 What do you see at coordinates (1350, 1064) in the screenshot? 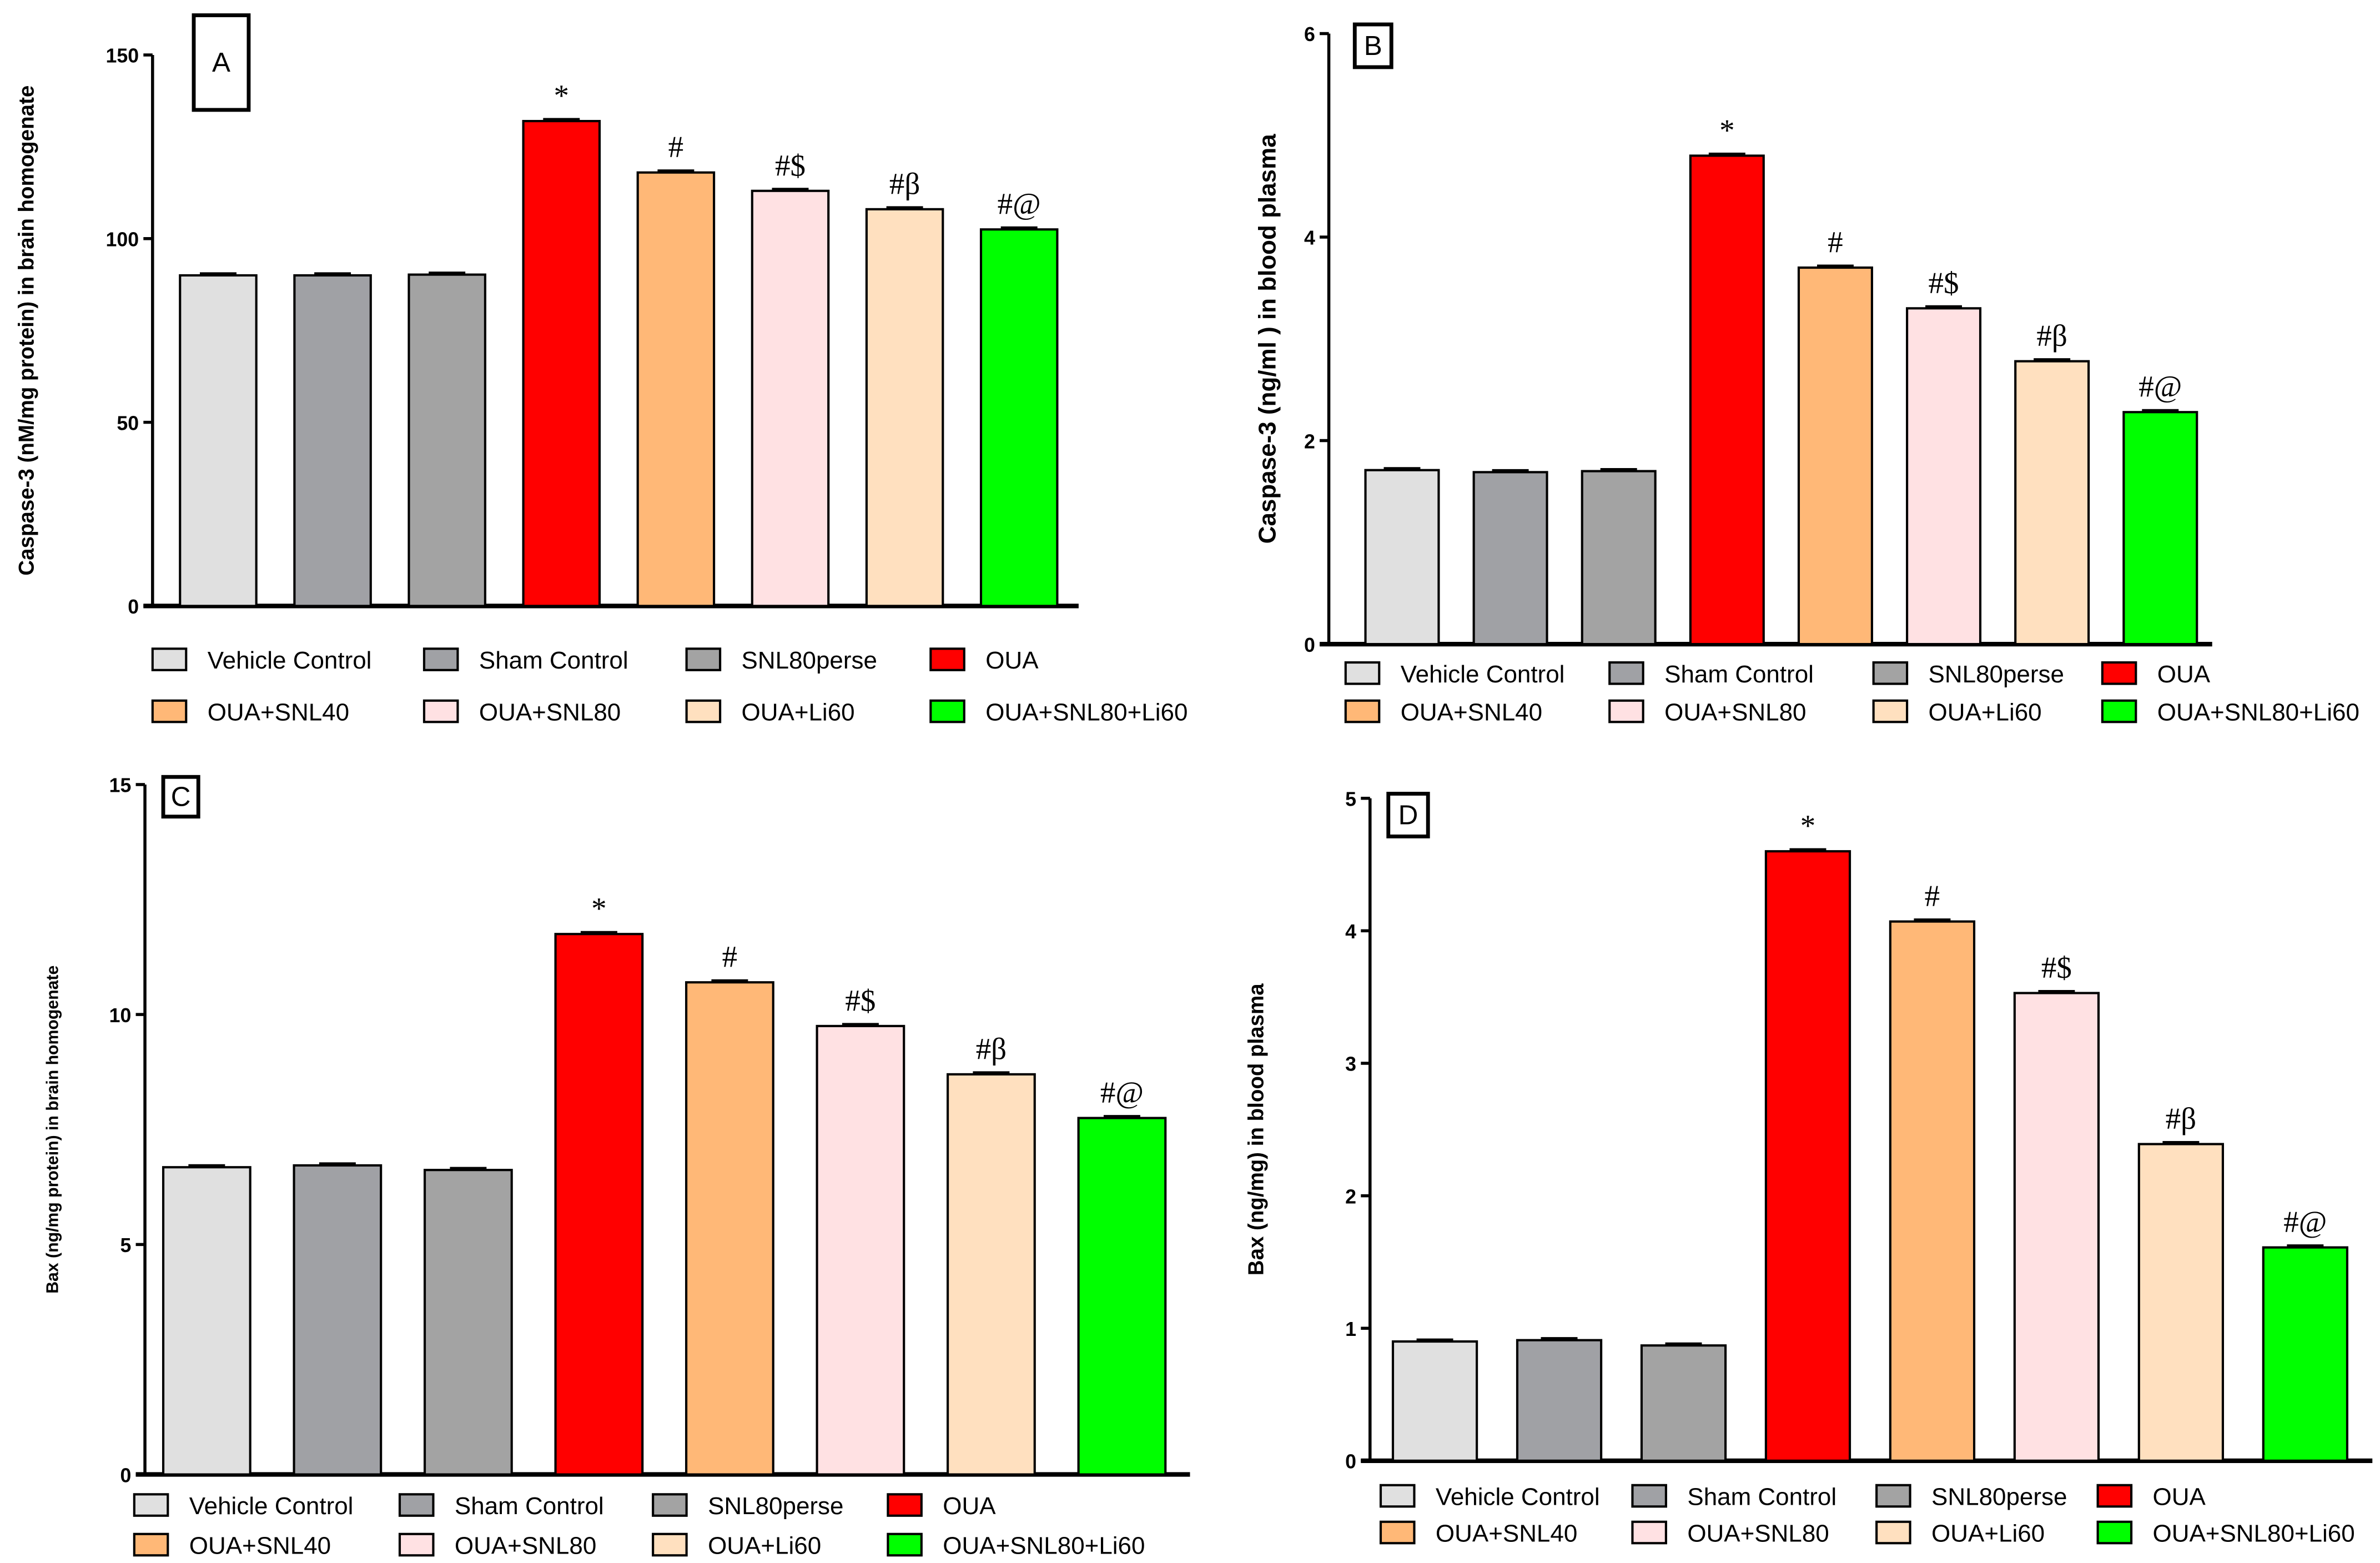
I see `y-tick-label: 3` at bounding box center [1350, 1064].